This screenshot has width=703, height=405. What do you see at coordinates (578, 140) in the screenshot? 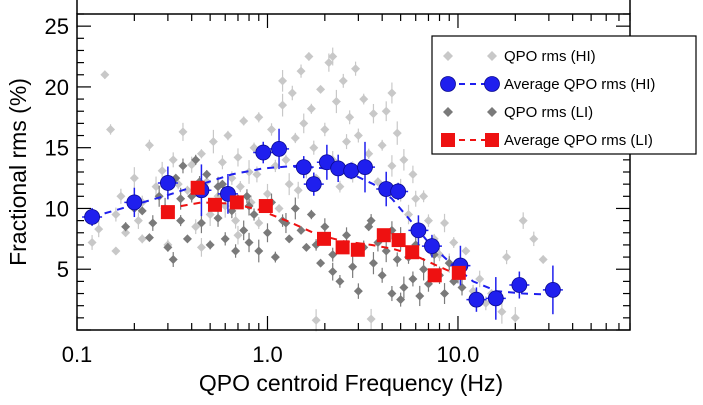
I see `legend-label: Average QPO rms (LI)` at bounding box center [578, 140].